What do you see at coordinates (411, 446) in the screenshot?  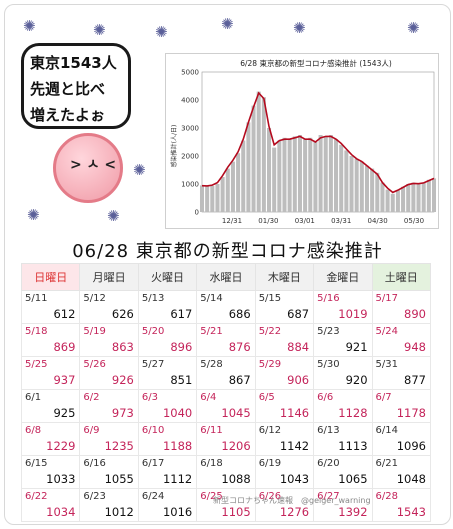 I see `day-estimate-value: 1096` at bounding box center [411, 446].